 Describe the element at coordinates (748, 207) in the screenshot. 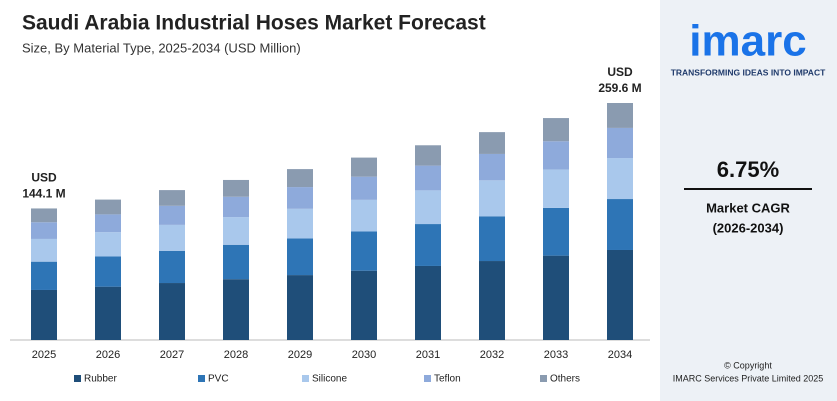

I see `cagr-label: Market CAGR` at that location.